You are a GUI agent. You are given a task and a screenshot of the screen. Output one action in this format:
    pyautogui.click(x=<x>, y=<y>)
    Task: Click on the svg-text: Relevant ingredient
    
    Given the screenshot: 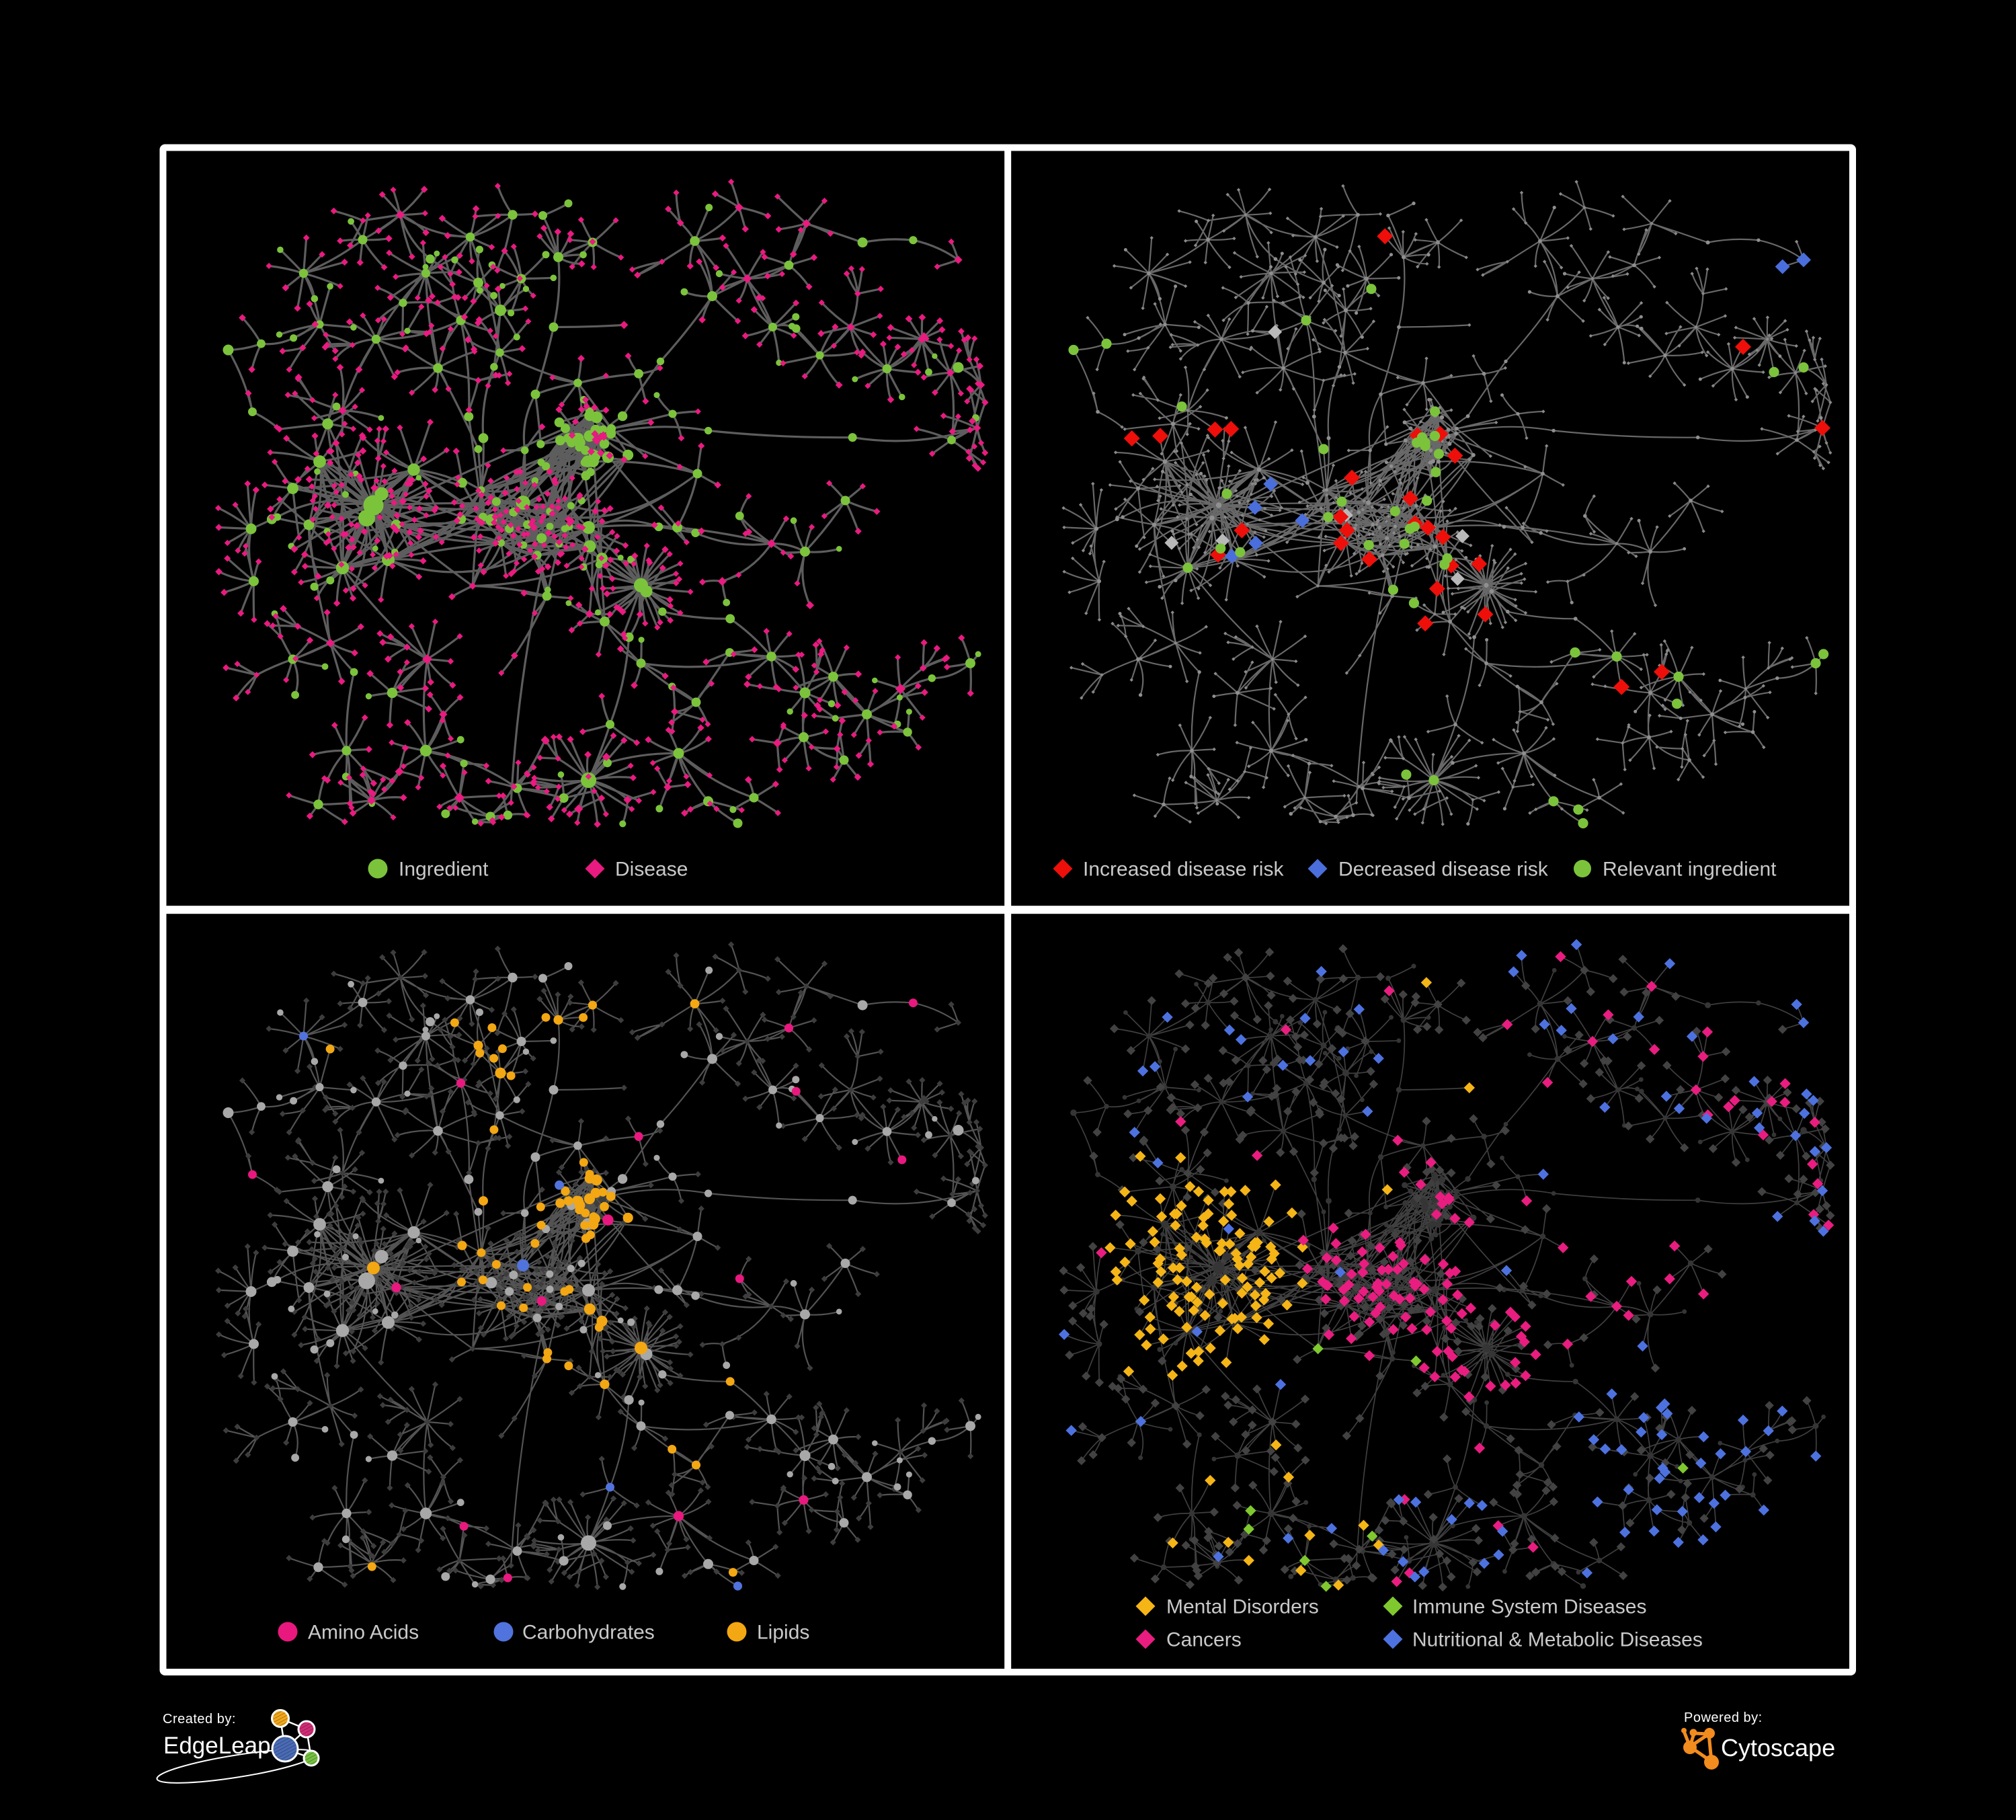 What is the action you would take?
    pyautogui.click(x=1690, y=870)
    